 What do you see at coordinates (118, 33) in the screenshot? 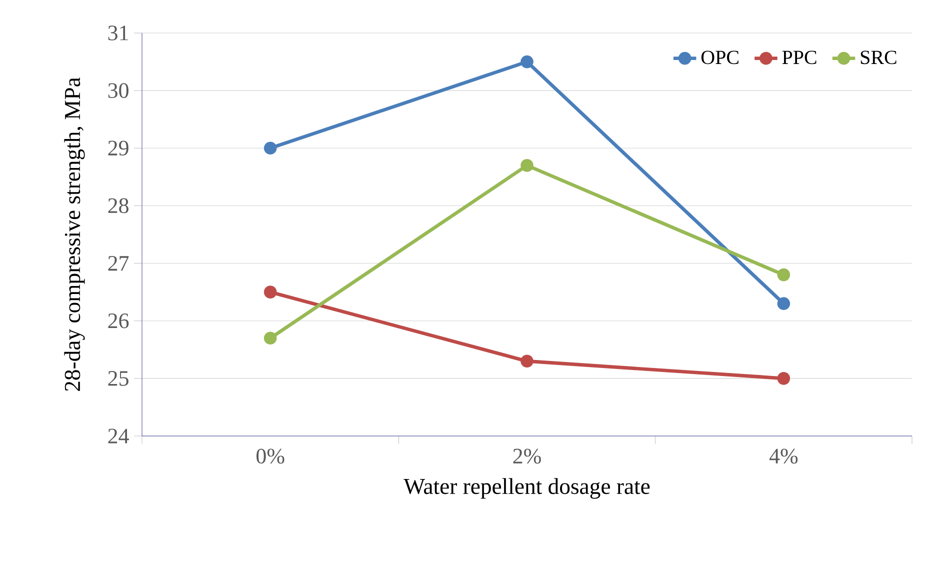
I see `y-tick-label: 31` at bounding box center [118, 33].